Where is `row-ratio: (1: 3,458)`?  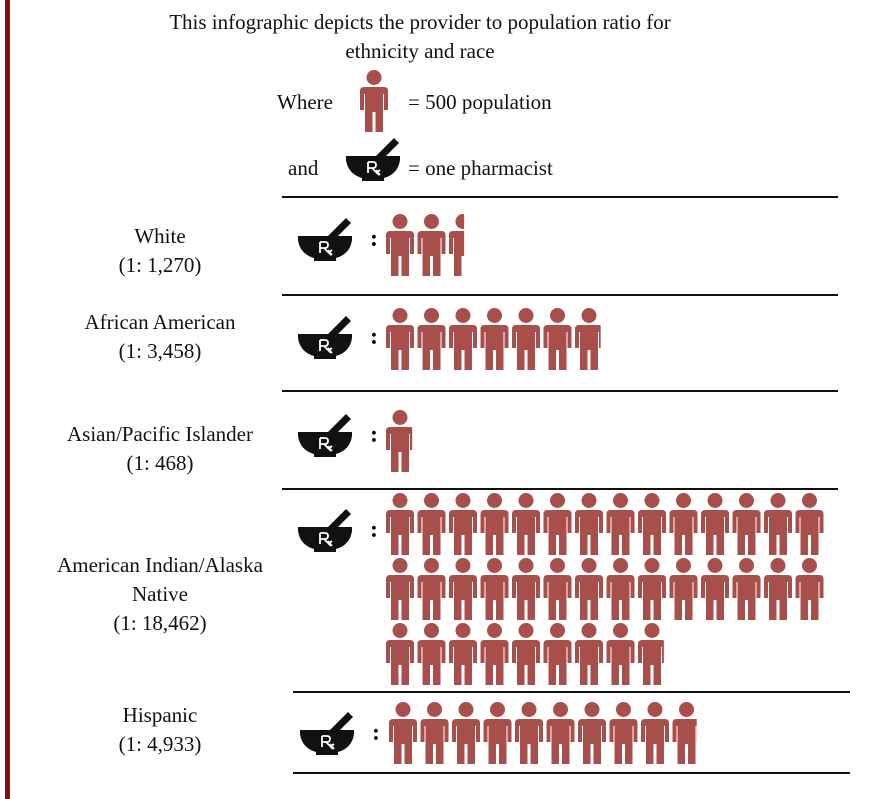 row-ratio: (1: 3,458) is located at coordinates (160, 351).